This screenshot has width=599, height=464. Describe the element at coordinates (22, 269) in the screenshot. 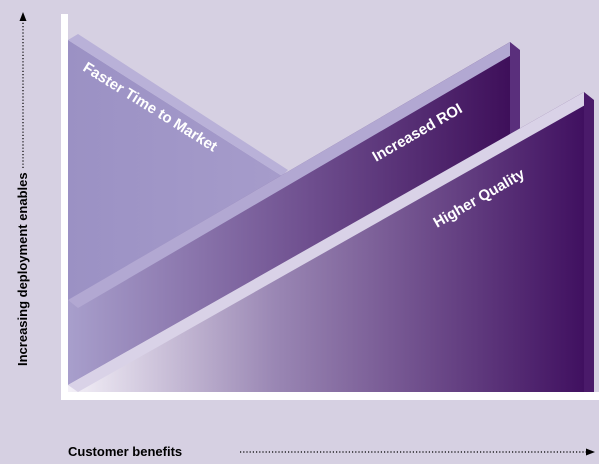

I see `y-axis-label: Increasing deployment enables` at that location.